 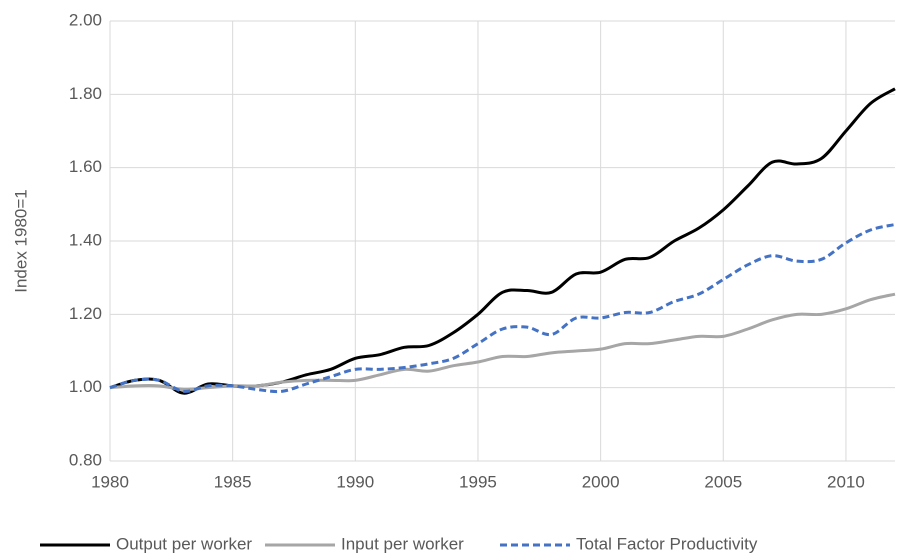 What do you see at coordinates (85, 459) in the screenshot?
I see `y-tick-label: 0.80` at bounding box center [85, 459].